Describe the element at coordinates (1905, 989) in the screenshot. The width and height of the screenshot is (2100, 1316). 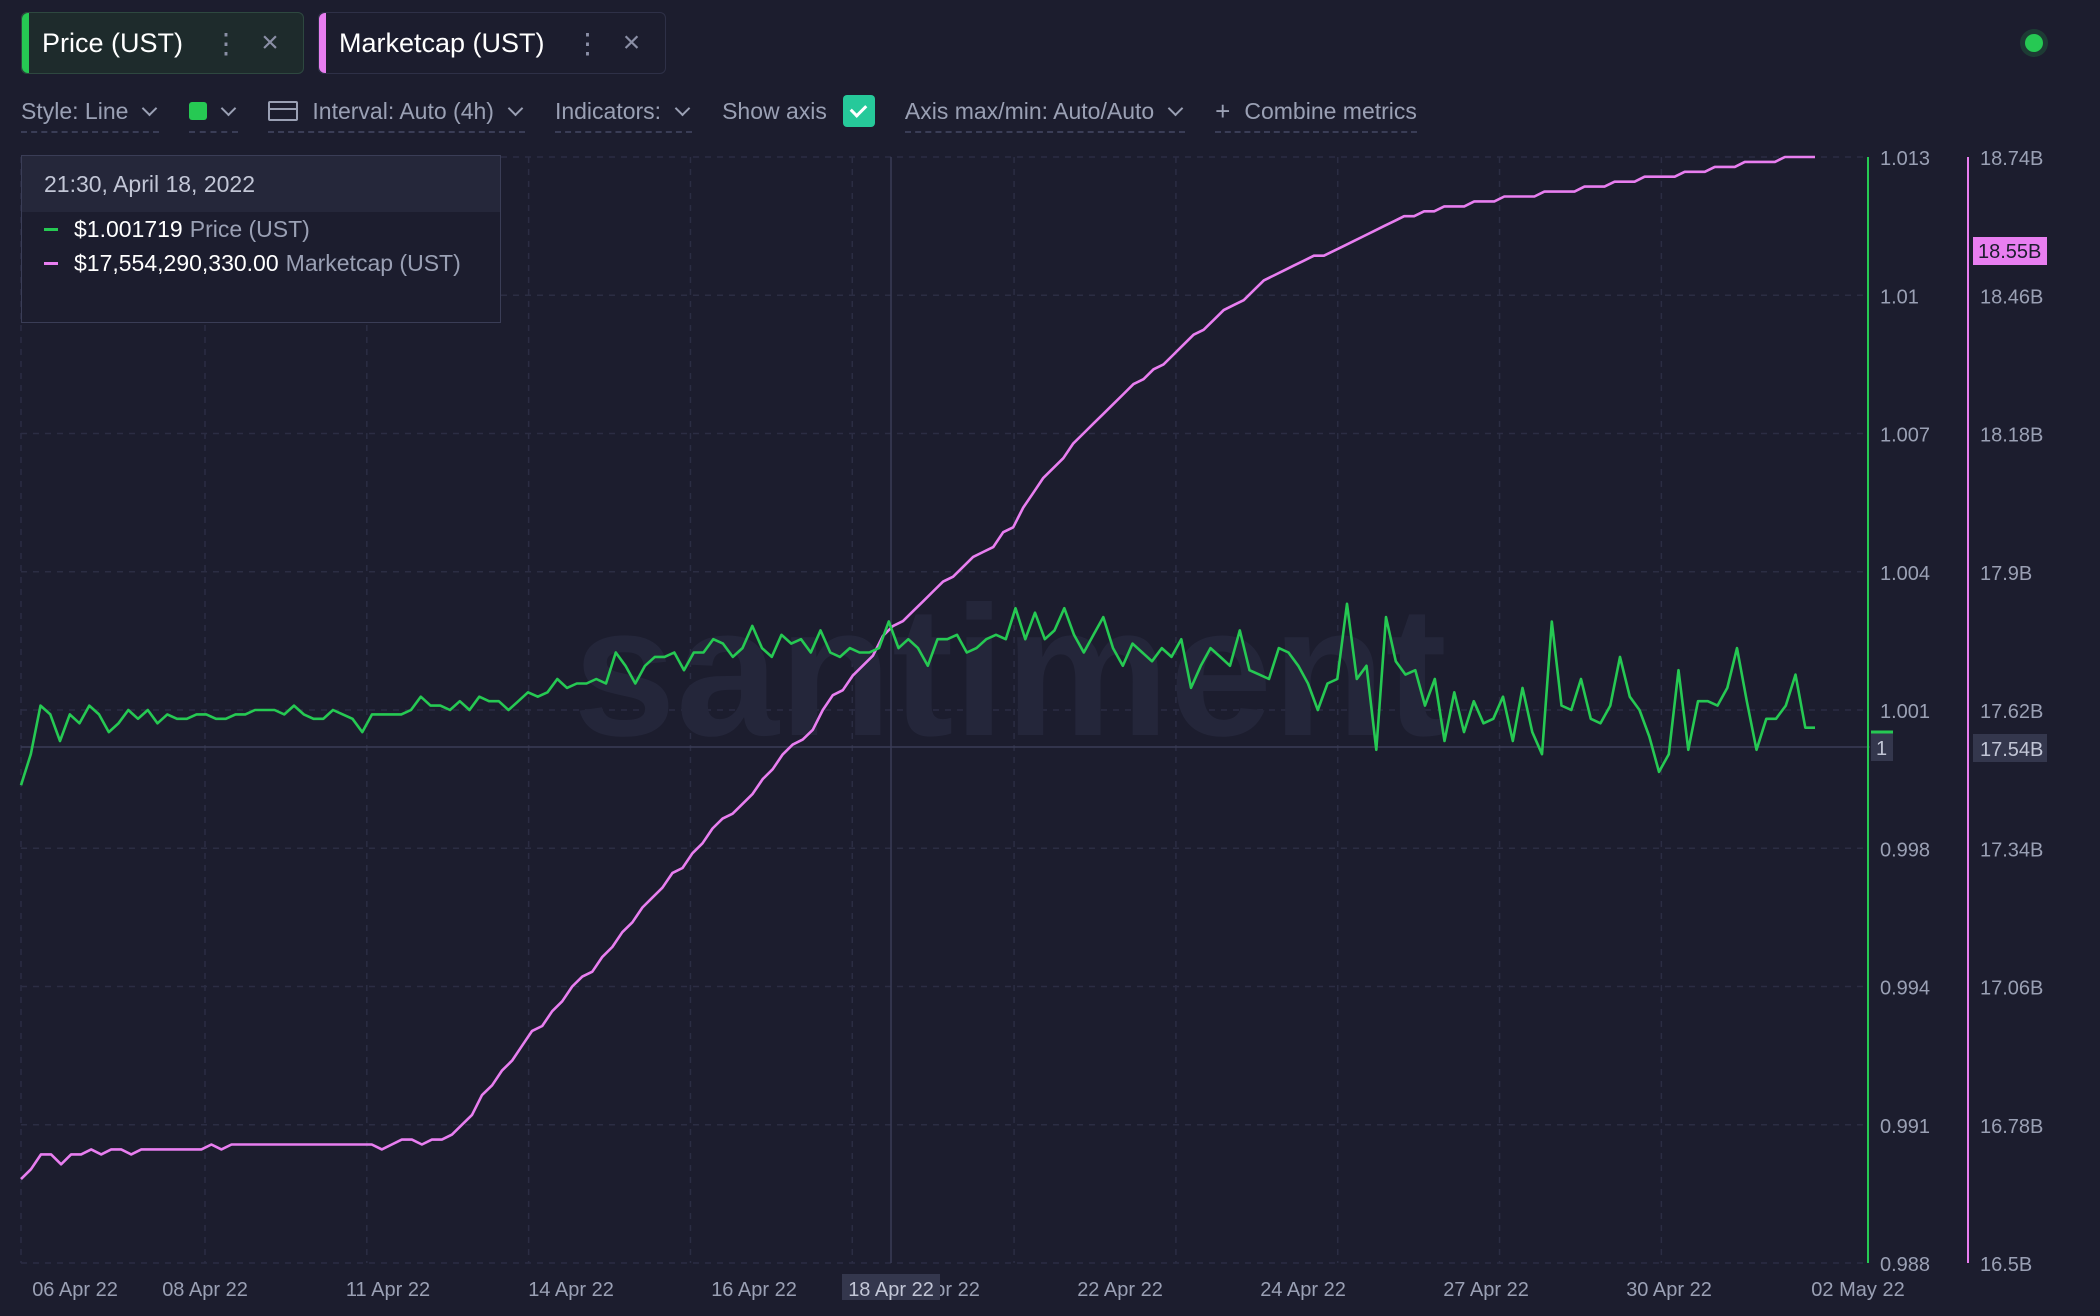
I see `price-axis-tick-label: 0.994` at that location.